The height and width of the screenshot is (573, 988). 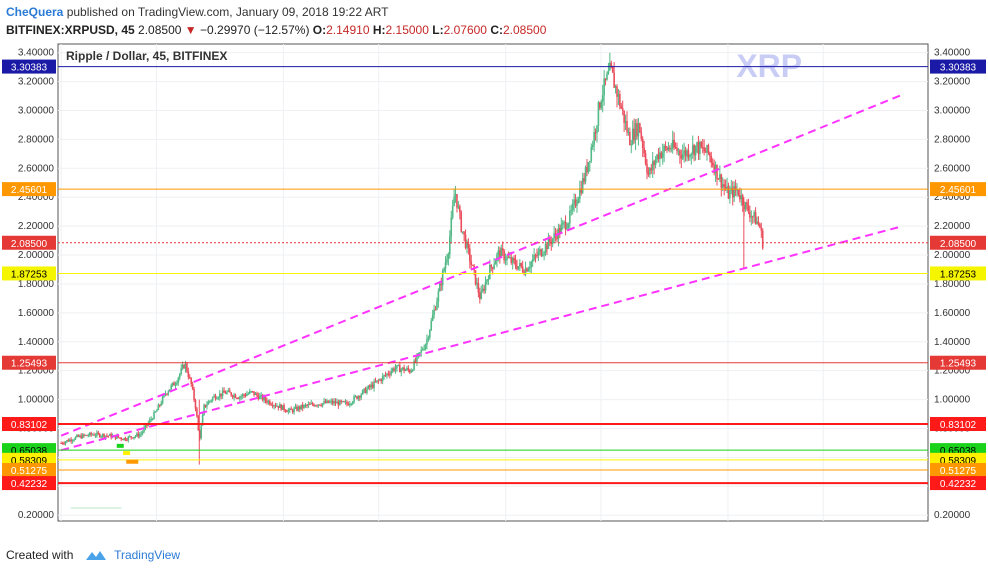 I want to click on level-tag-left, so click(x=29, y=470).